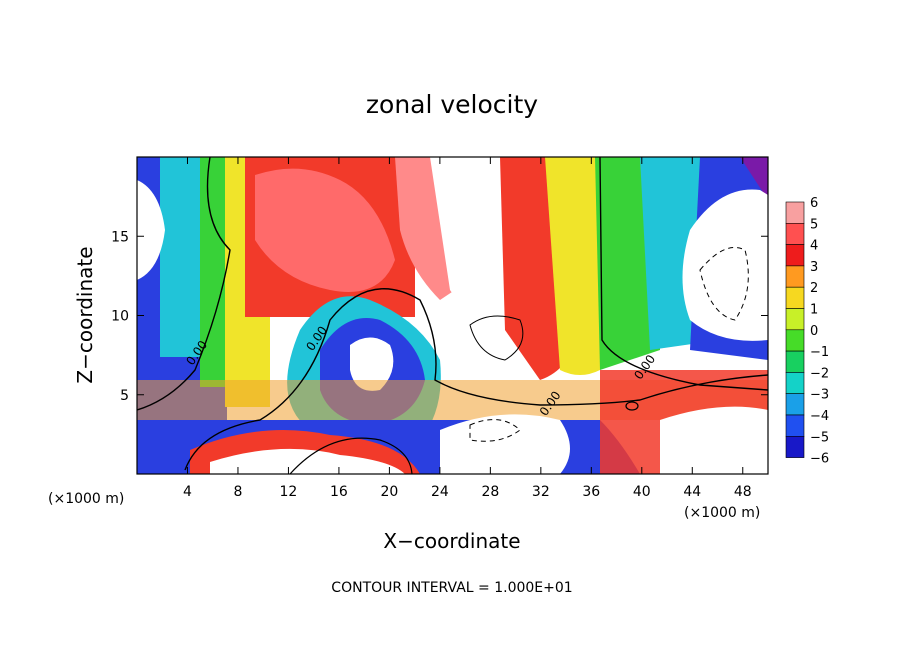  What do you see at coordinates (467, 238) in the screenshot?
I see `field-region-white-top` at bounding box center [467, 238].